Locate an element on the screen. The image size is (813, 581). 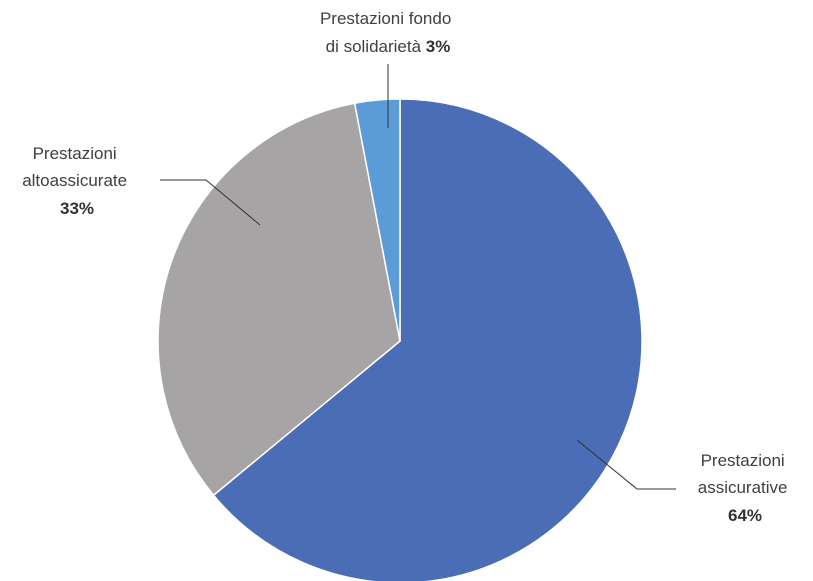
slice-label-assicurative: Prestazioni assicurative 64% is located at coordinates (745, 488).